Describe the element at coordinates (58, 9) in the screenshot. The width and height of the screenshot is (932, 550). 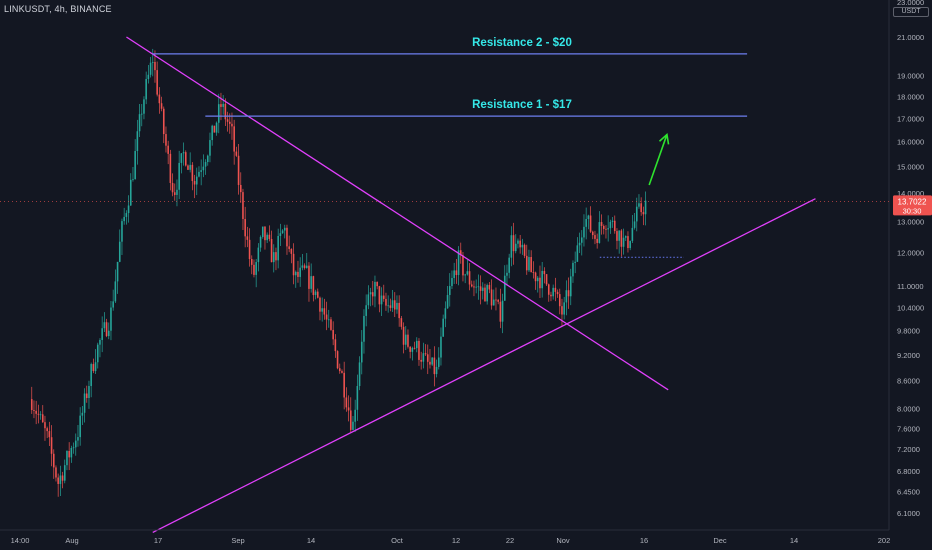
I see `symbol-title: LINKUSDT, 4h, BINANCE` at that location.